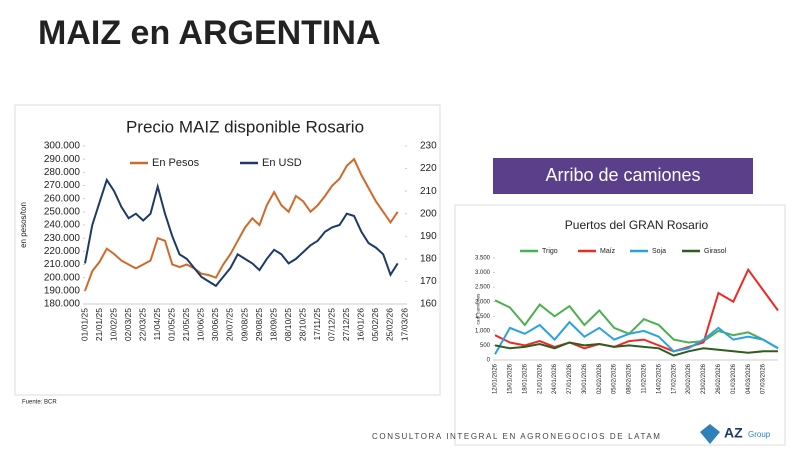 This screenshot has height=455, width=800. What do you see at coordinates (428, 258) in the screenshot?
I see `y2-tick-label: 180` at bounding box center [428, 258].